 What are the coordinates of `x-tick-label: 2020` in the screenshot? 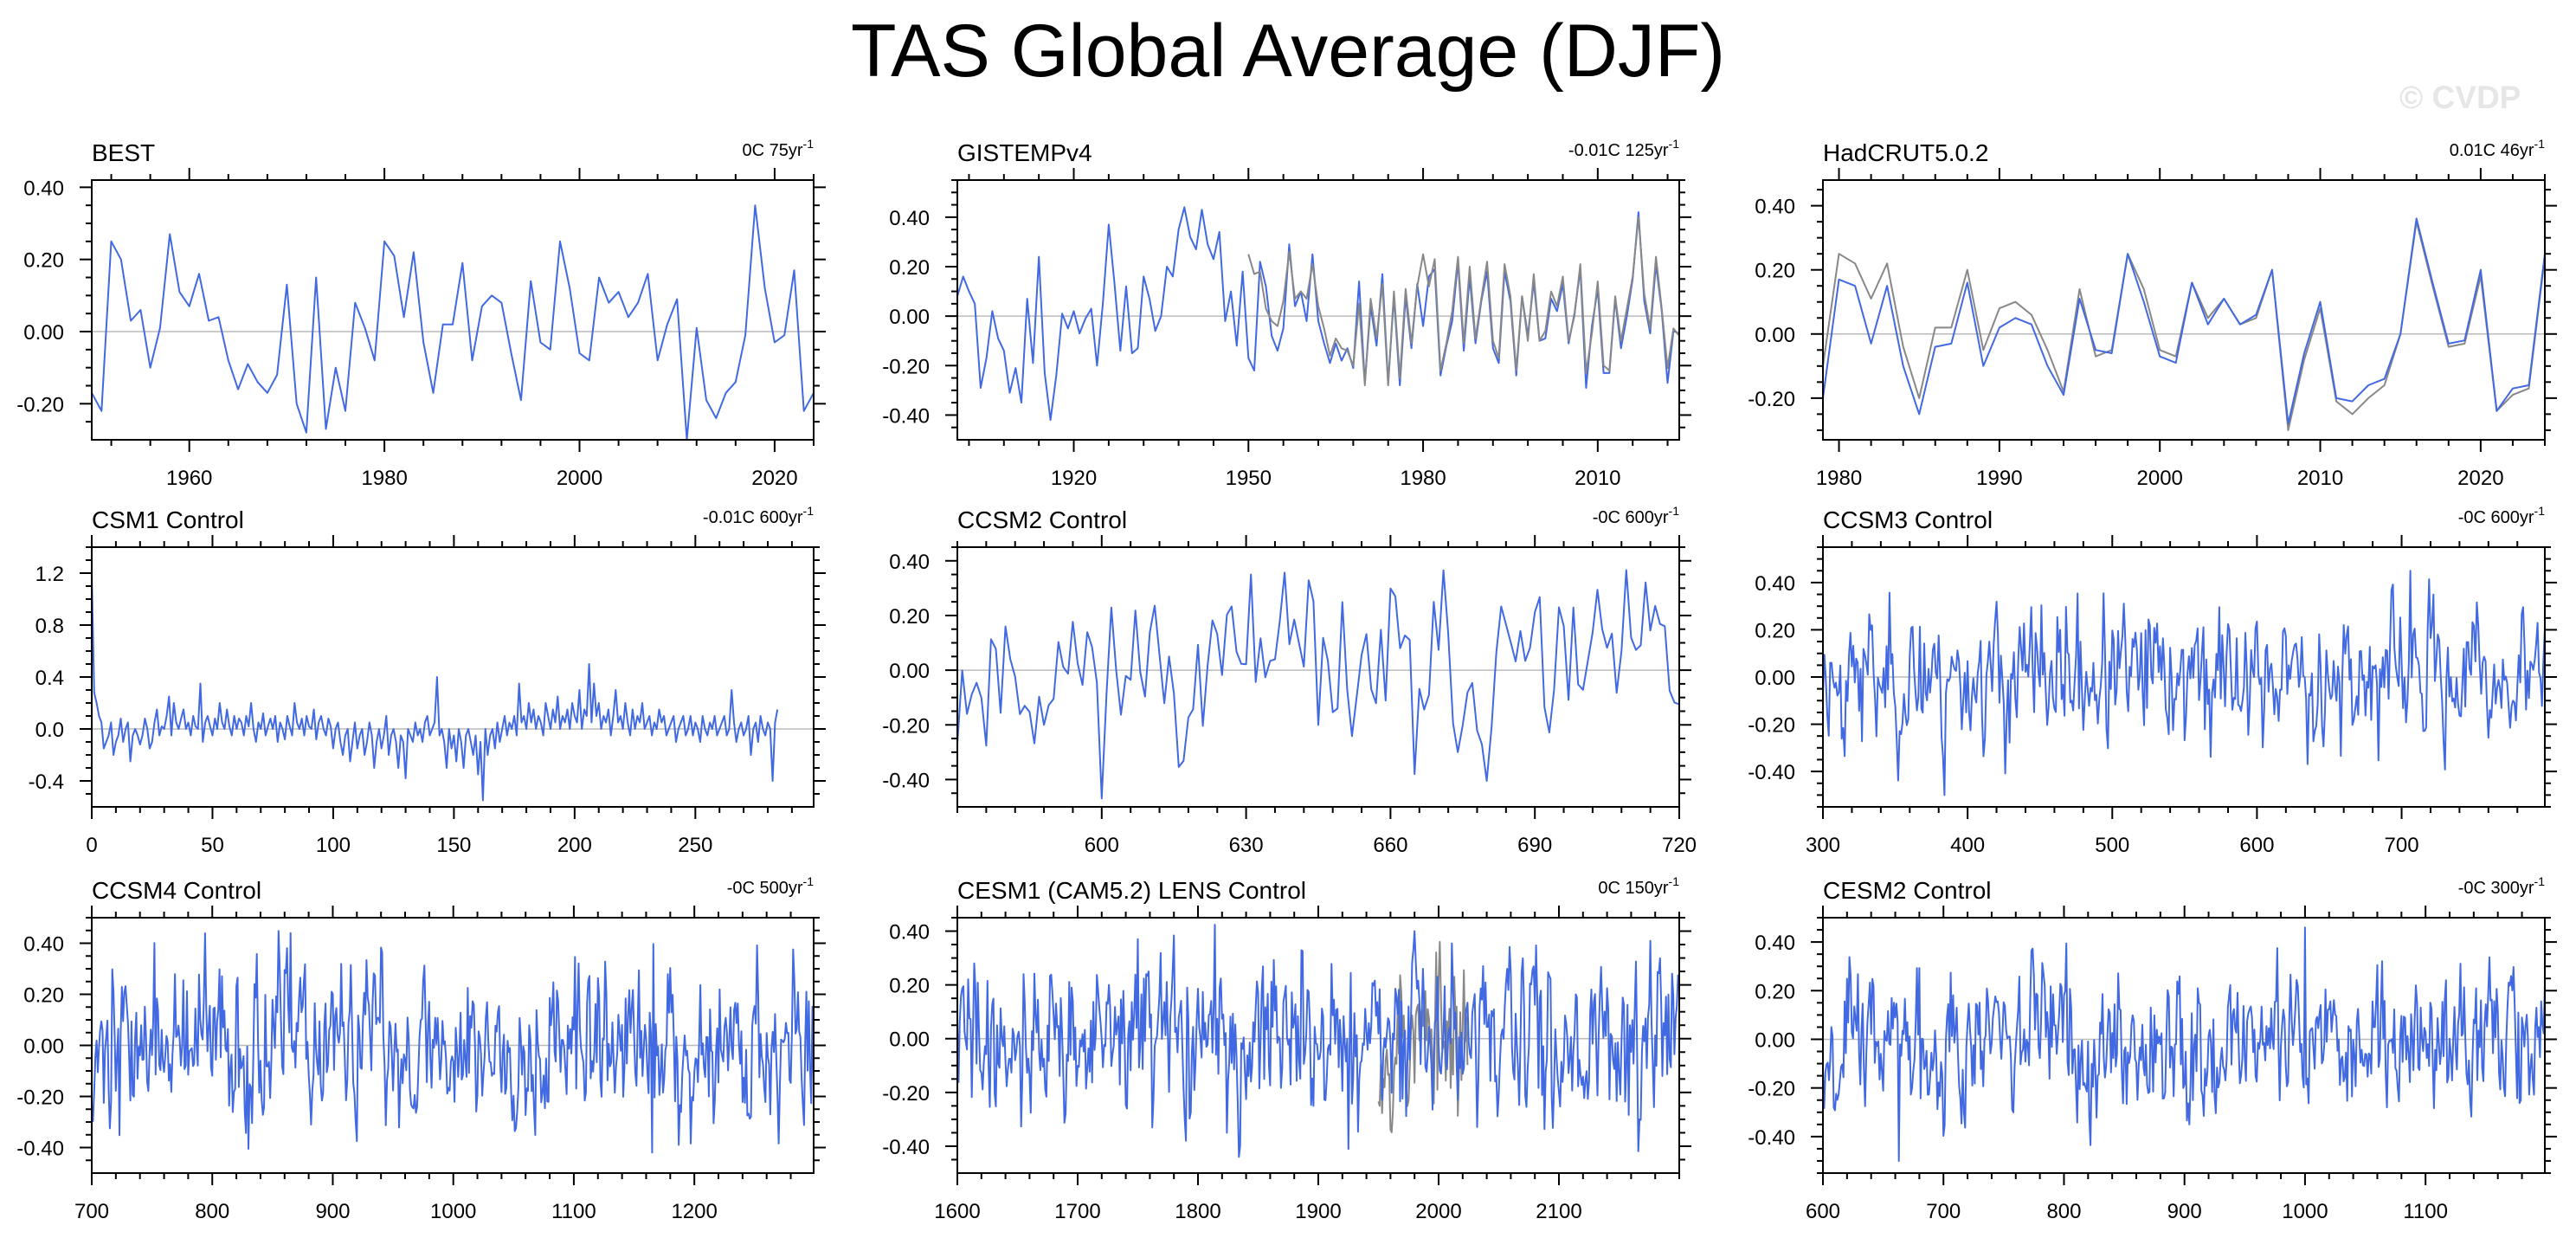 It's located at (774, 478).